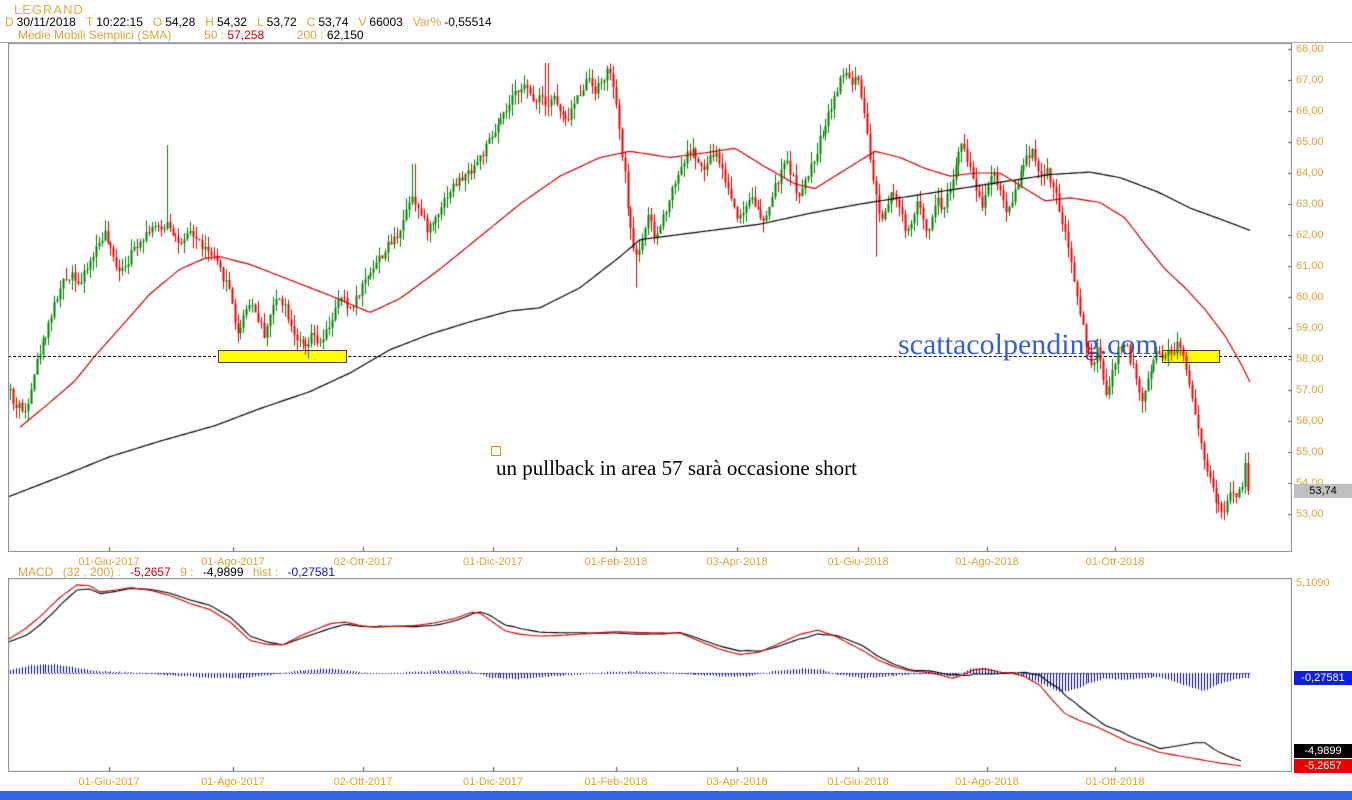 The width and height of the screenshot is (1352, 800). What do you see at coordinates (265, 572) in the screenshot?
I see `macd-hist-label: hist :` at bounding box center [265, 572].